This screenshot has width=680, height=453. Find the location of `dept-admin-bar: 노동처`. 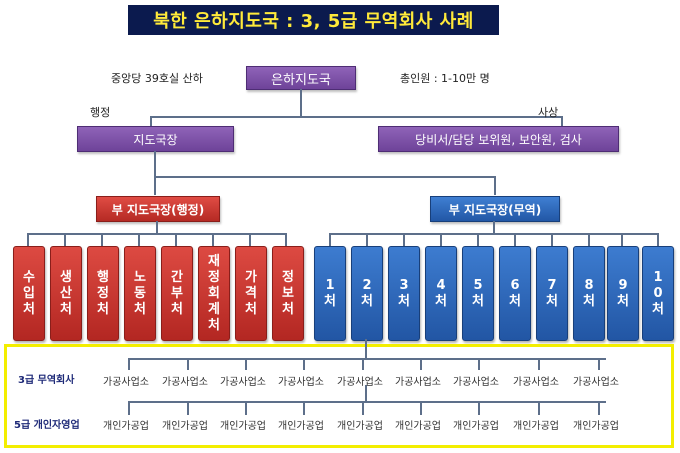

dept-admin-bar: 노동처 is located at coordinates (140, 293).